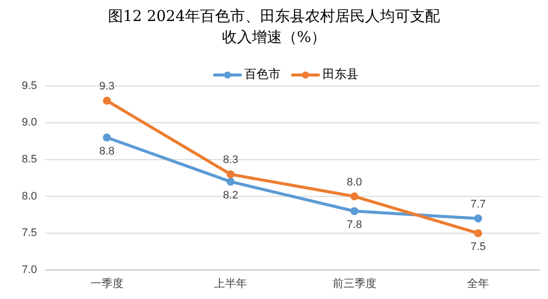 This screenshot has width=548, height=299. I want to click on x-tick-label: 一季度, so click(107, 283).